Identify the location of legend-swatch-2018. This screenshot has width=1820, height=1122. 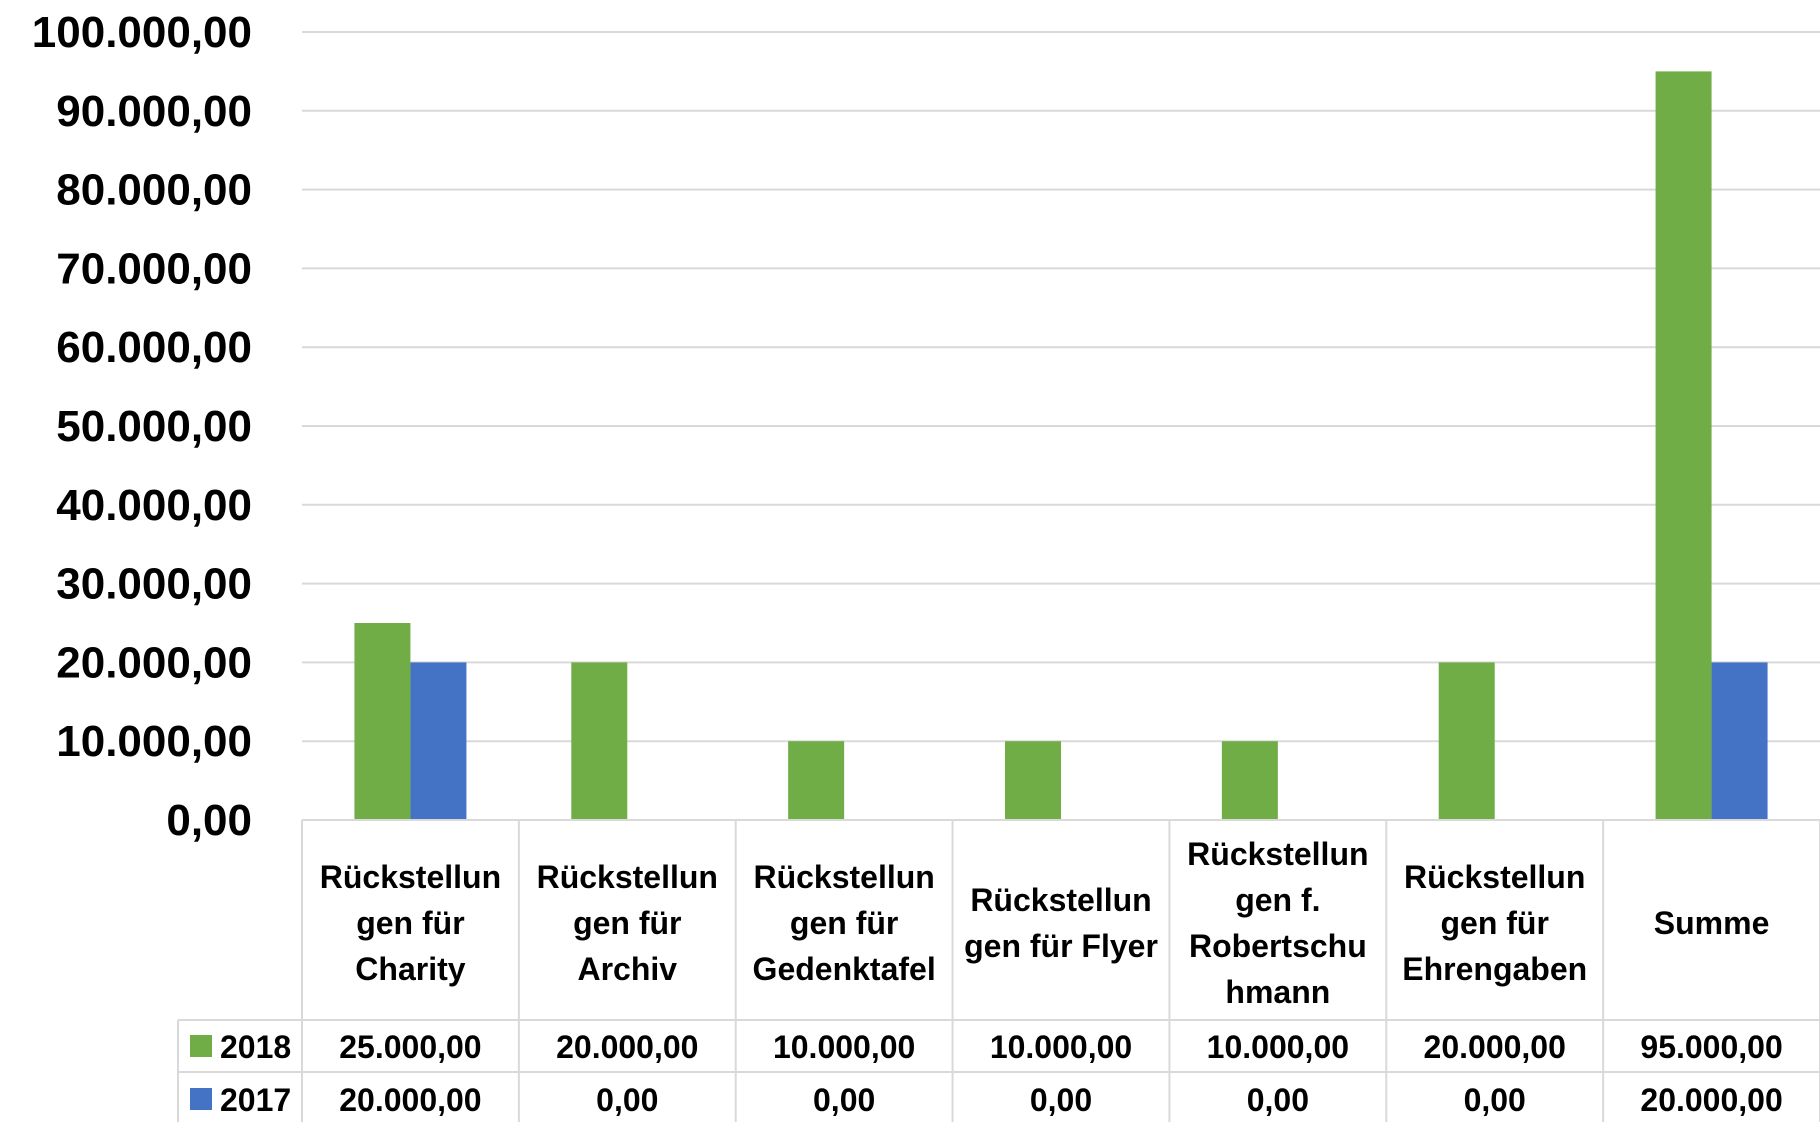
(201, 1046).